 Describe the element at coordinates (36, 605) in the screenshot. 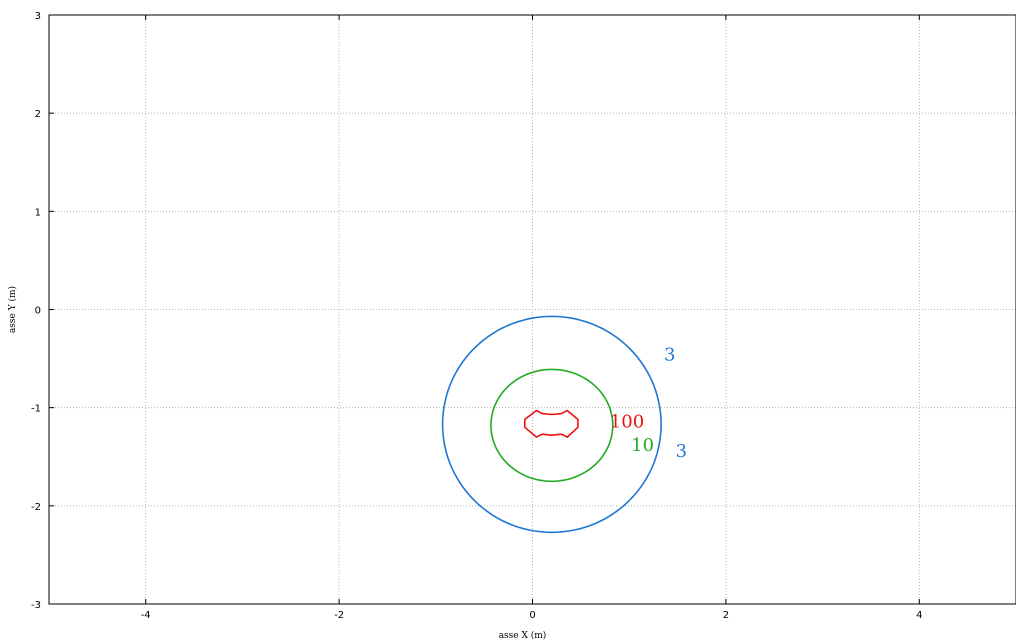

I see `y-tick-label: -3` at that location.